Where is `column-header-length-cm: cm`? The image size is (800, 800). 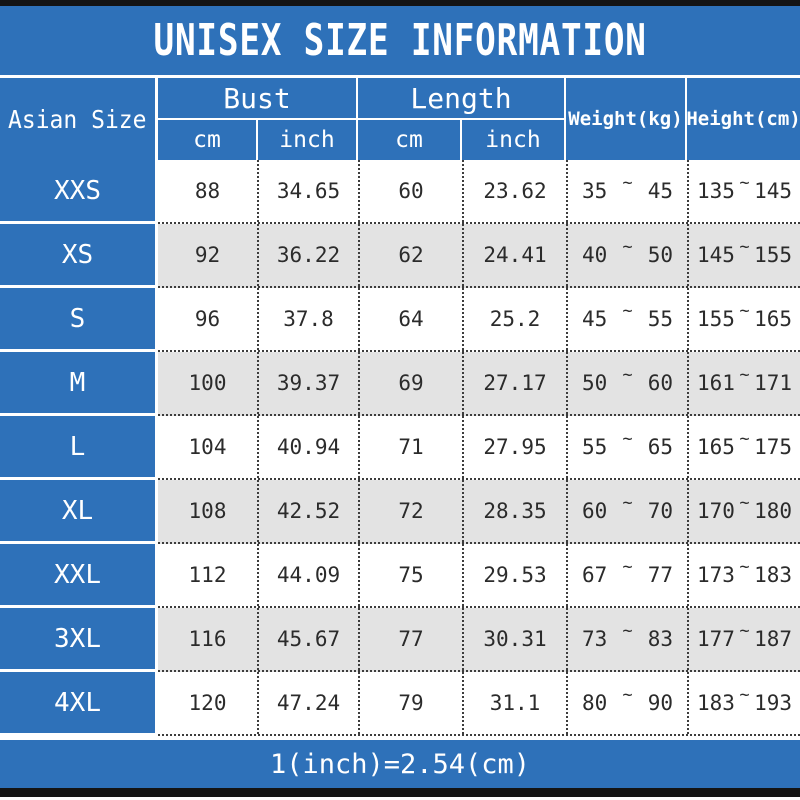 column-header-length-cm: cm is located at coordinates (409, 140).